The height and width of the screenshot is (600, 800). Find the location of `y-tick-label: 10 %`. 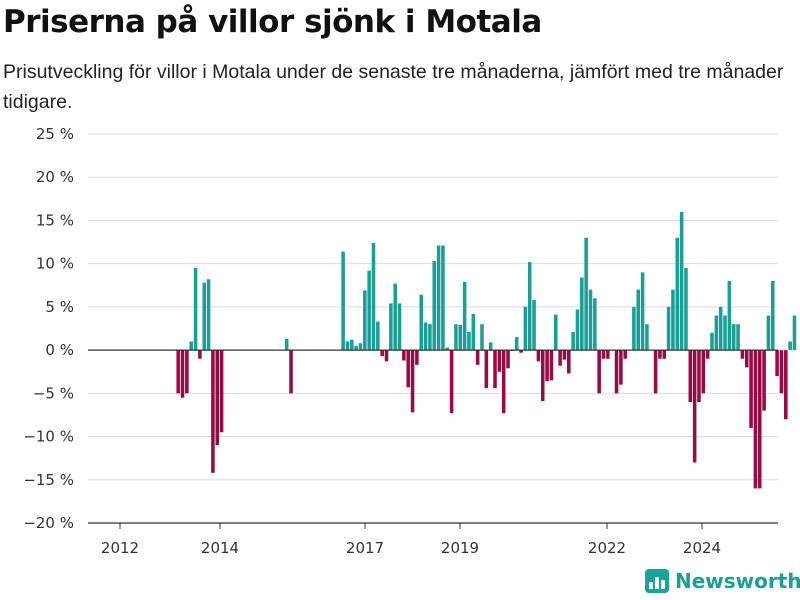

y-tick-label: 10 % is located at coordinates (55, 264).